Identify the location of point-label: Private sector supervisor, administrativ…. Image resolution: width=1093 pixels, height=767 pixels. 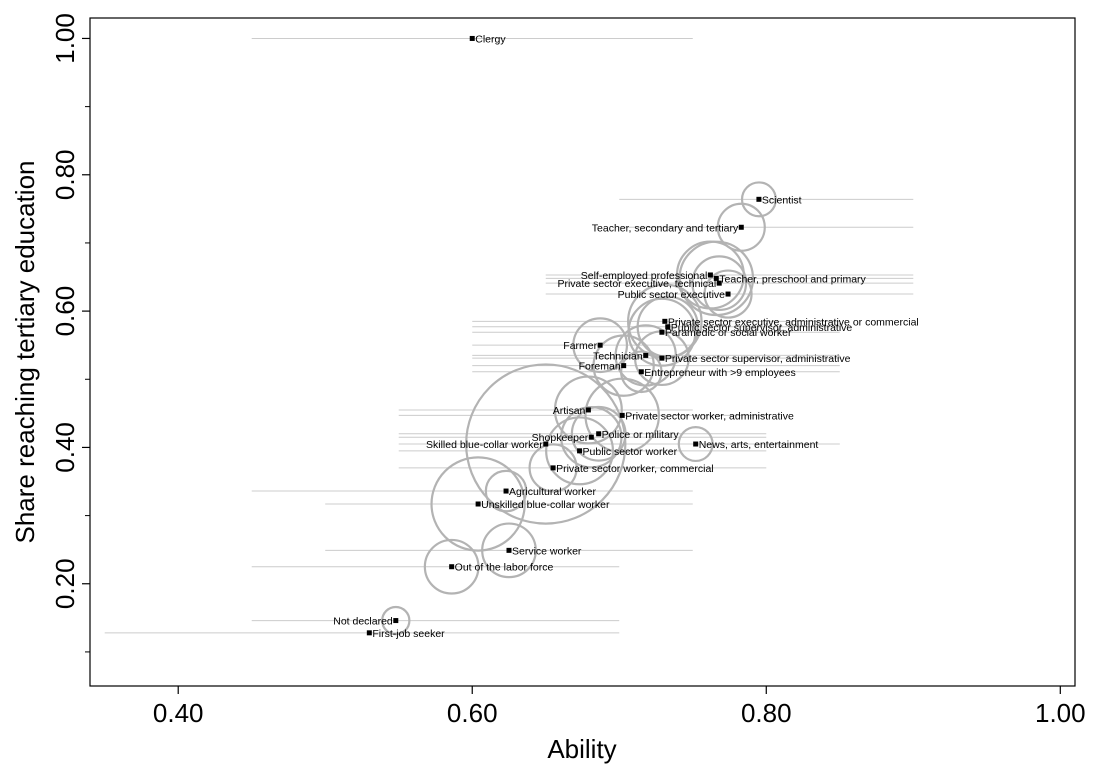
(758, 359).